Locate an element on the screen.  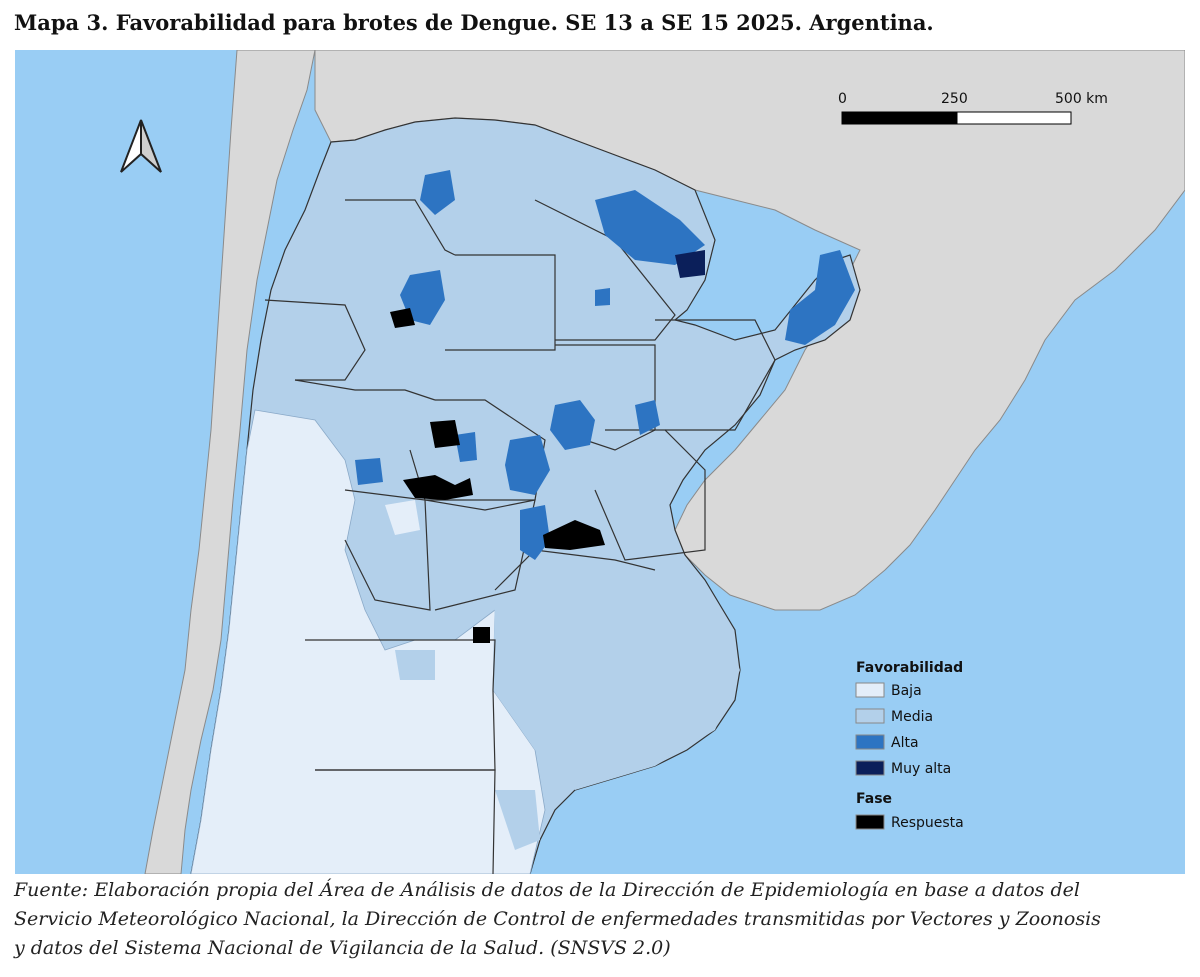
legend-swatch-media is located at coordinates (870, 716).